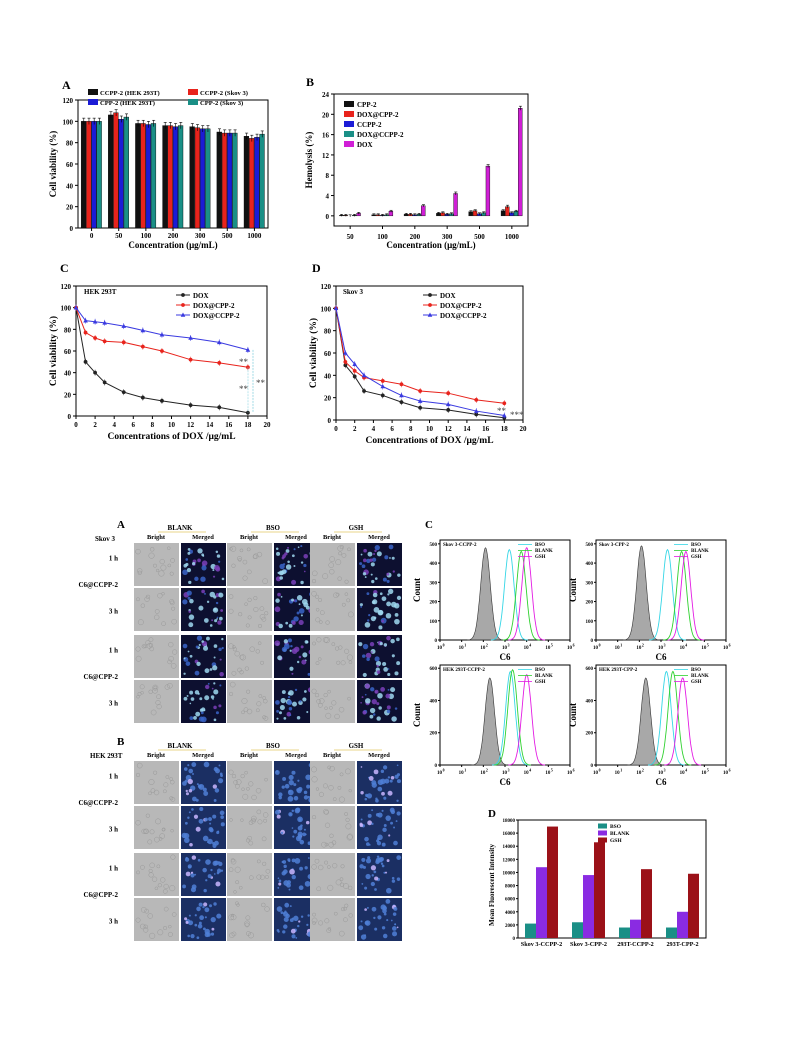 The width and height of the screenshot is (793, 1057). What do you see at coordinates (590, 545) in the screenshot?
I see `y-tick-label: 500` at bounding box center [590, 545].